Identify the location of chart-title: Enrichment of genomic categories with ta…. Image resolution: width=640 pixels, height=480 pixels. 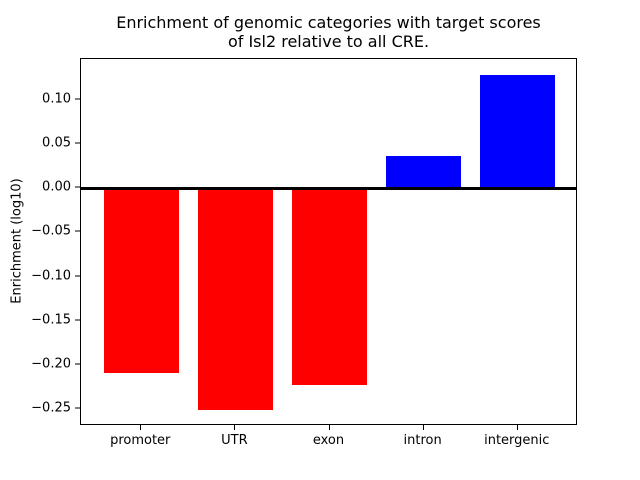
(328, 32).